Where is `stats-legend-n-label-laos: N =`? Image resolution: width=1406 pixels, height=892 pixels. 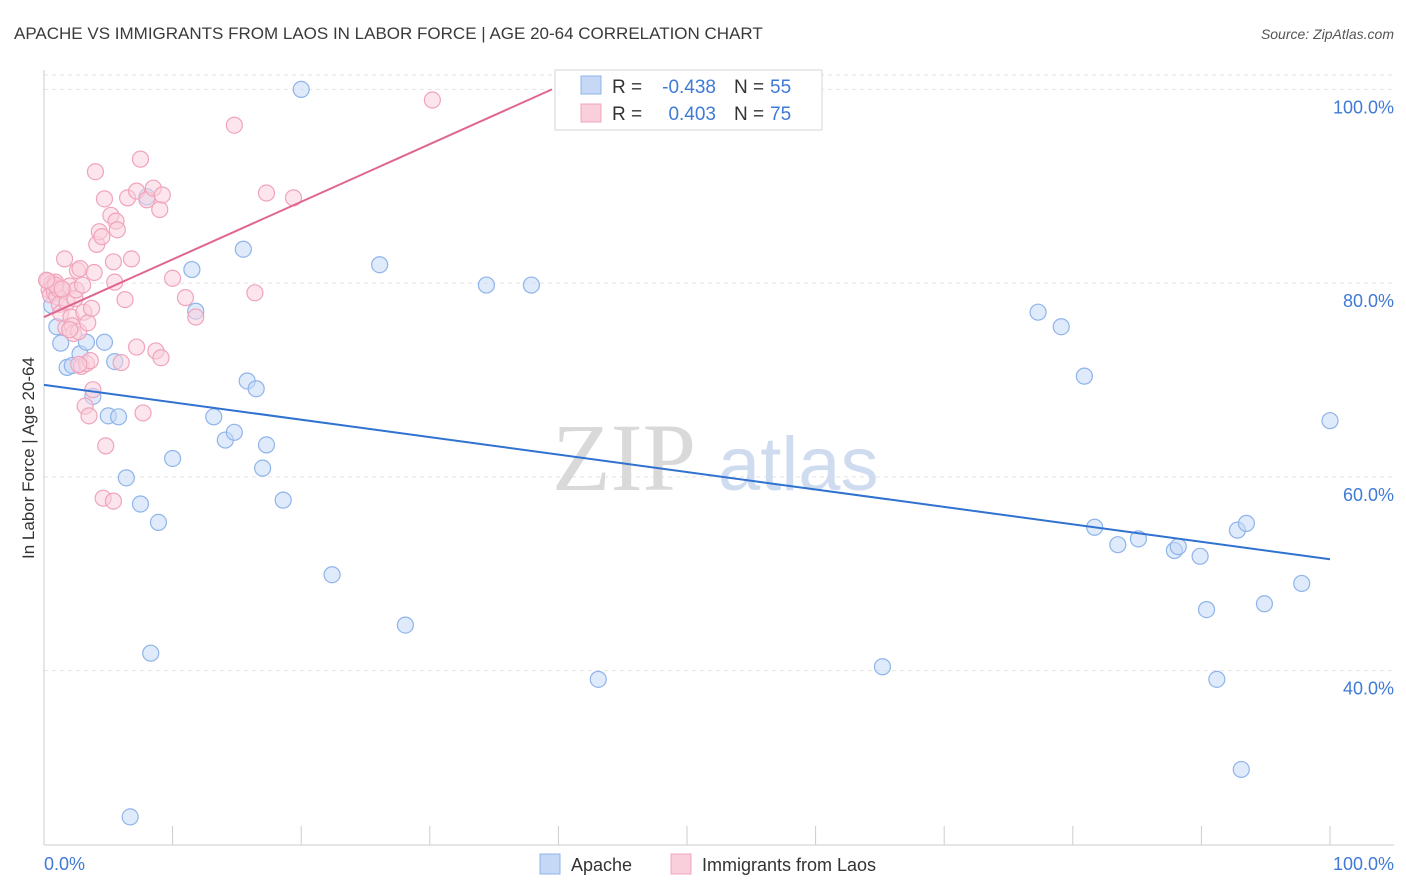
stats-legend-n-label-laos: N = is located at coordinates (749, 114).